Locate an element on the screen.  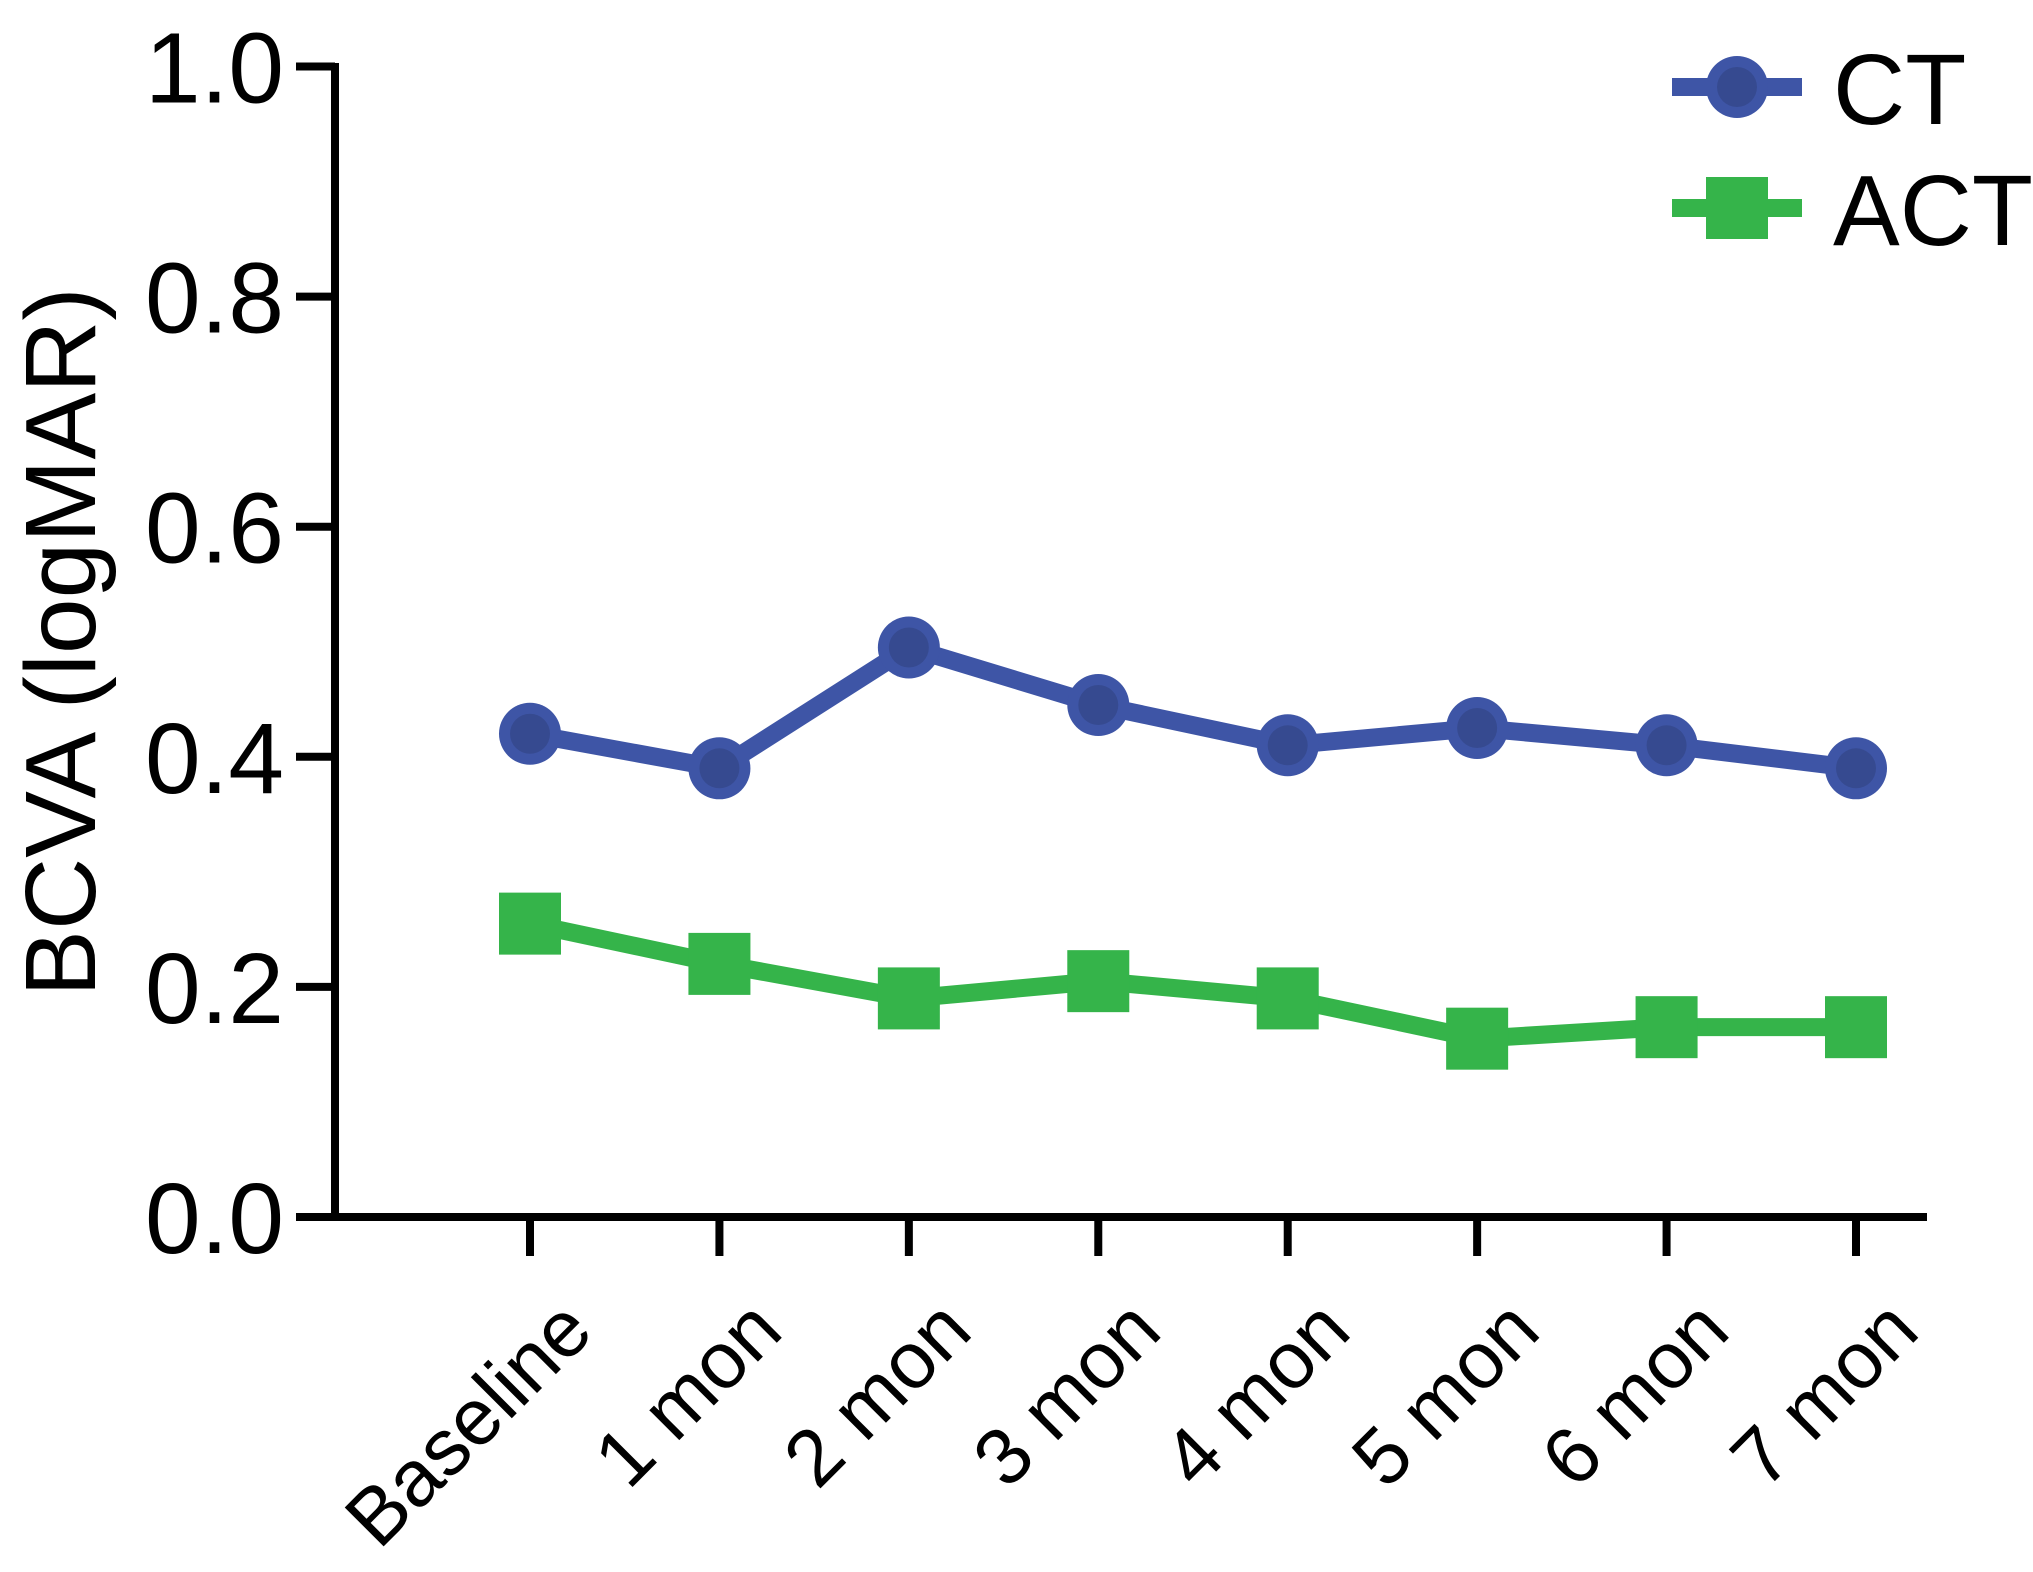
y-tick-label: 0.4 is located at coordinates (214, 759).